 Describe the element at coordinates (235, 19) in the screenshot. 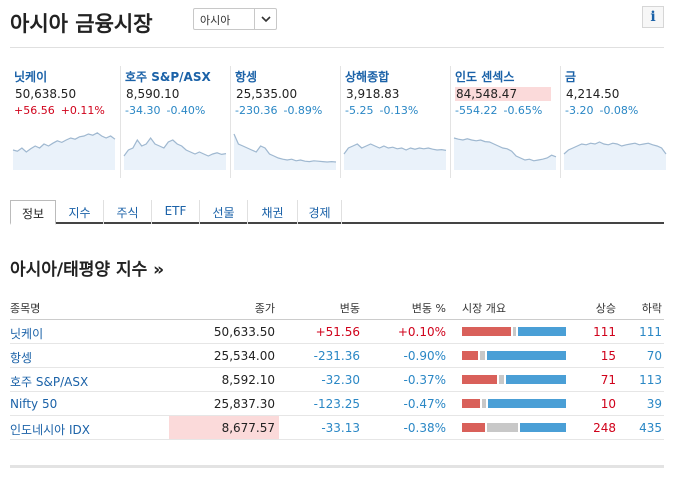

I see `region-select: 아시아` at that location.